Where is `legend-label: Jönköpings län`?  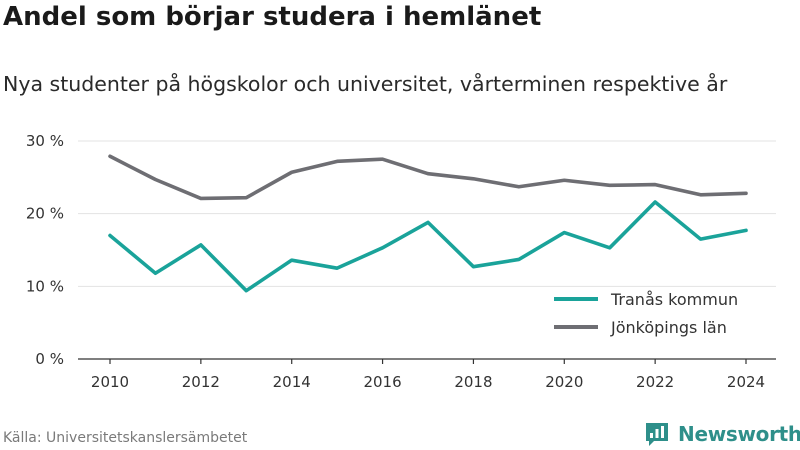 legend-label: Jönköpings län is located at coordinates (668, 327).